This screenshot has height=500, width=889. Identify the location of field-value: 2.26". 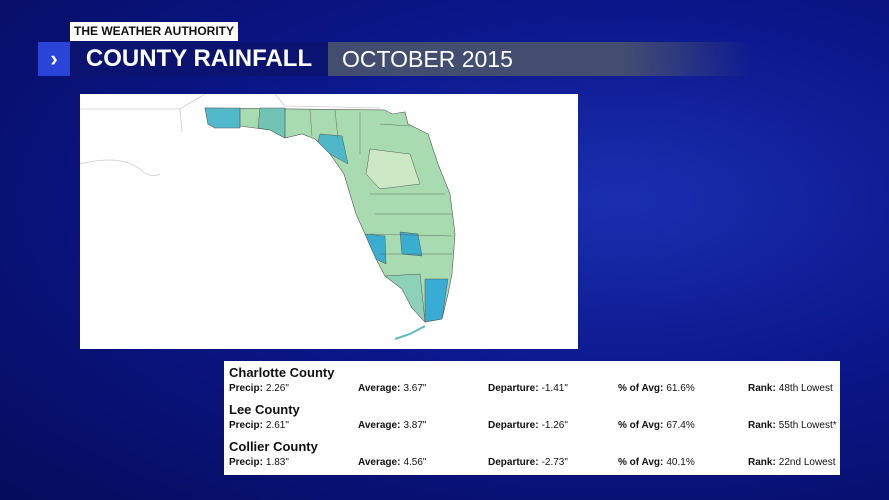
(277, 388).